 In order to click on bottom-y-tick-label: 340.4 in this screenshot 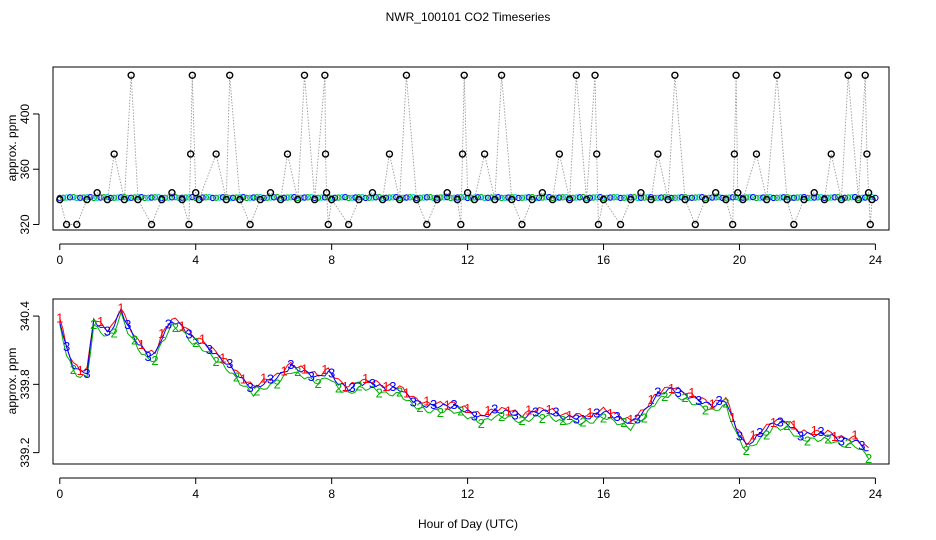, I will do `click(25, 316)`.